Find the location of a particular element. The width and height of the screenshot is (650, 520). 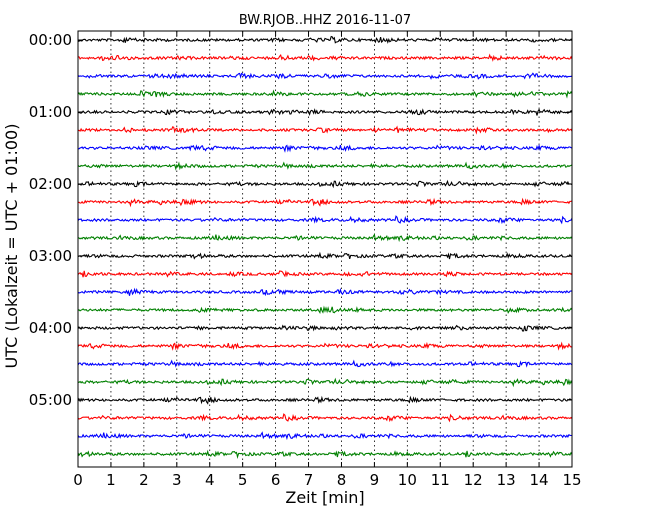

x-tick-label: 14 is located at coordinates (539, 480).